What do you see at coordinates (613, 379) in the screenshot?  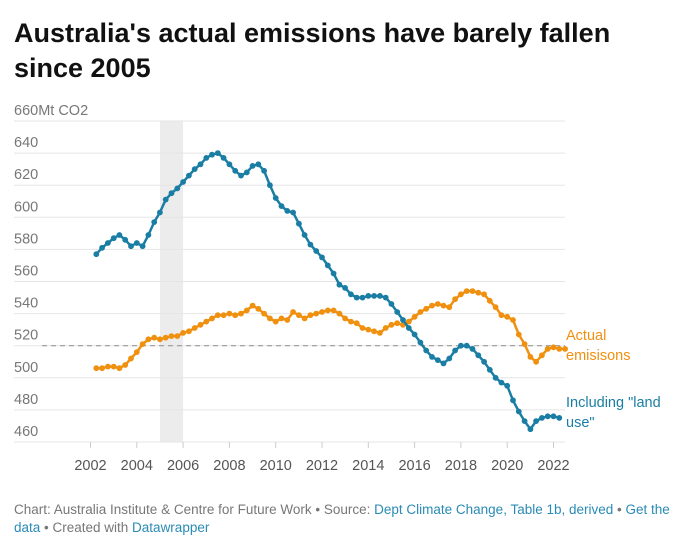 I see `series-labels: Actual emisisons Including "land use"` at bounding box center [613, 379].